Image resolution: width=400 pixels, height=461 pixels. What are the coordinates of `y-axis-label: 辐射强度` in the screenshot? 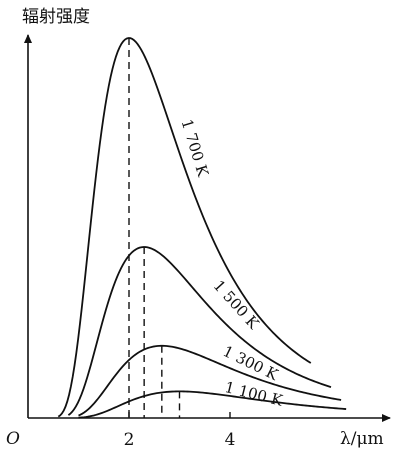 It's located at (56, 17).